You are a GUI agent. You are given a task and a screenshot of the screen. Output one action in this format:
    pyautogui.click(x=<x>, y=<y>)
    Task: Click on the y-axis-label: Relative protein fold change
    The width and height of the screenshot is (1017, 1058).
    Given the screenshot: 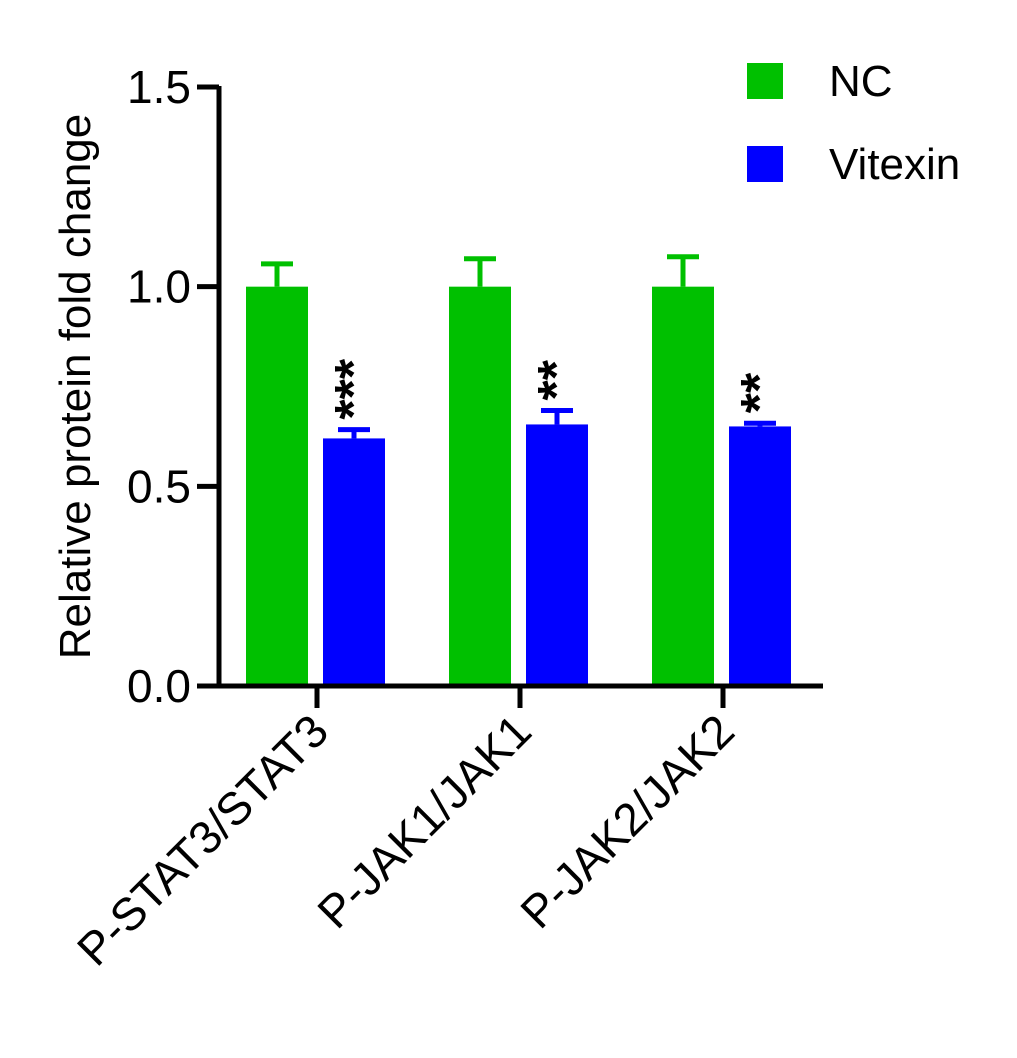 What is the action you would take?
    pyautogui.click(x=75, y=386)
    